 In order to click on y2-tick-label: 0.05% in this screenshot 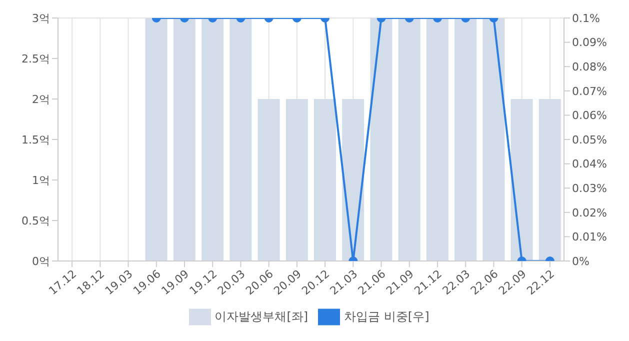, I will do `click(589, 139)`.